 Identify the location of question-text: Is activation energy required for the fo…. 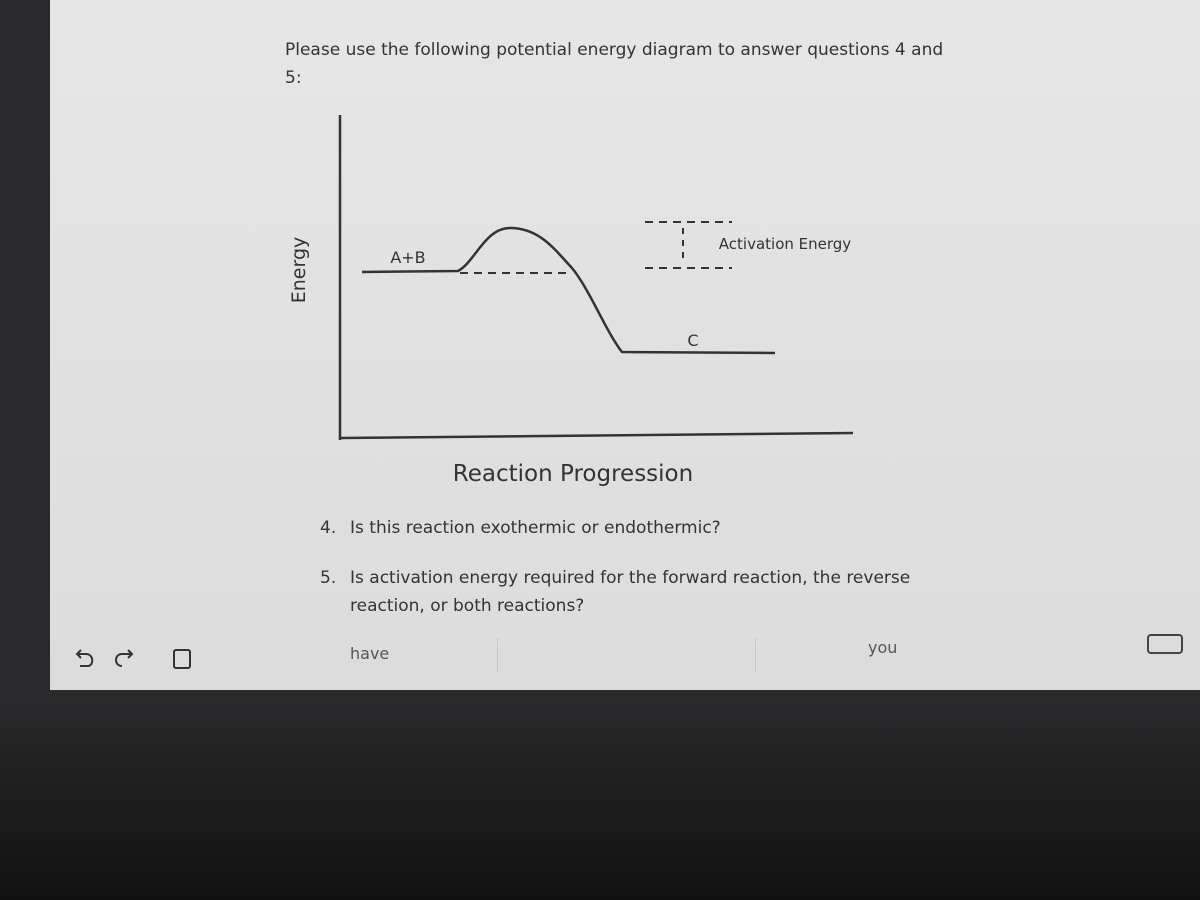
(630, 592).